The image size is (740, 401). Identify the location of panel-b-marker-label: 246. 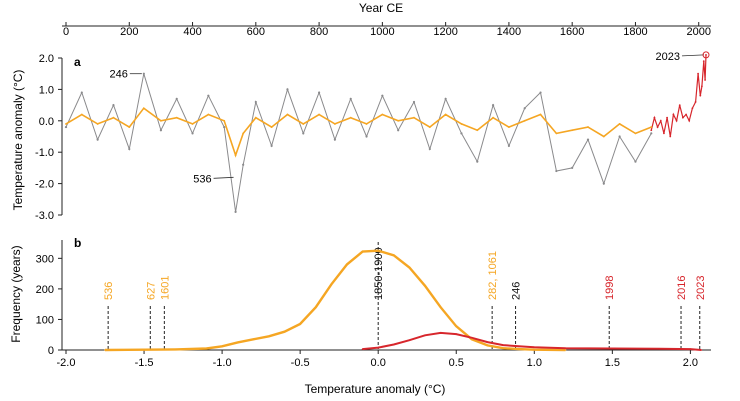
(517, 291).